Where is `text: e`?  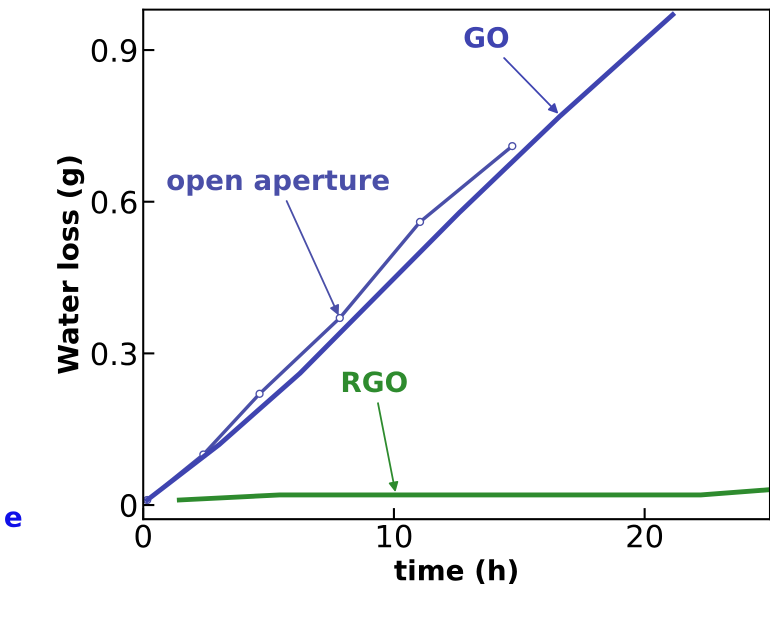 text: e is located at coordinates (13, 519).